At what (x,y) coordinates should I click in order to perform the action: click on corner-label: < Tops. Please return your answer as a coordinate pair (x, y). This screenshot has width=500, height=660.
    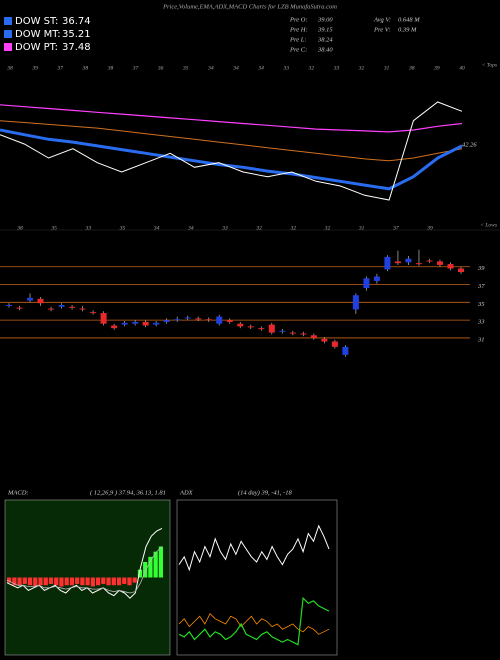
    Looking at the image, I should click on (489, 65).